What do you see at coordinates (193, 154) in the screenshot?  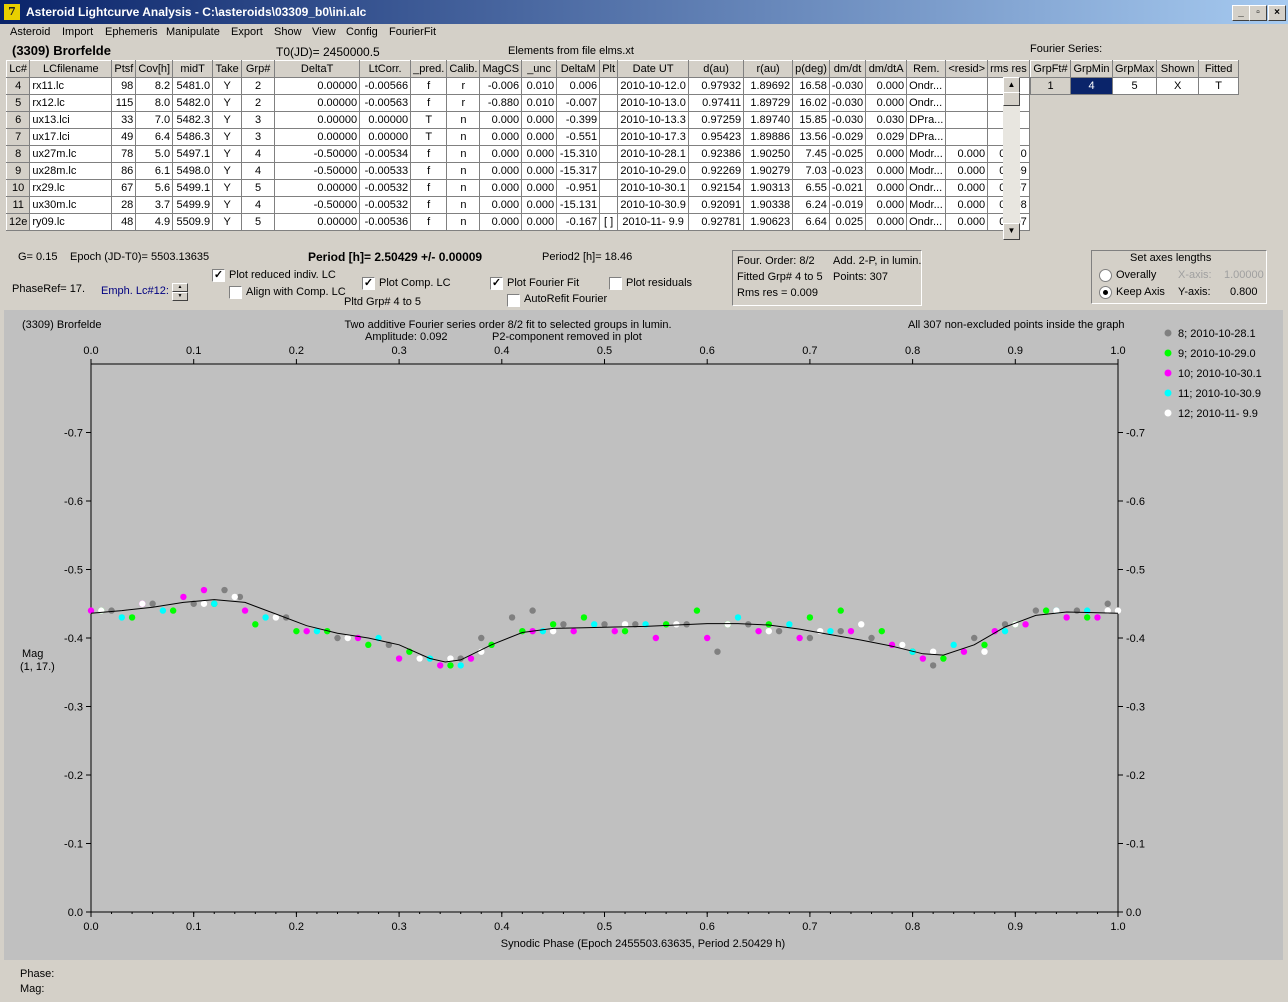 I see `lc-cell: 5497.1` at bounding box center [193, 154].